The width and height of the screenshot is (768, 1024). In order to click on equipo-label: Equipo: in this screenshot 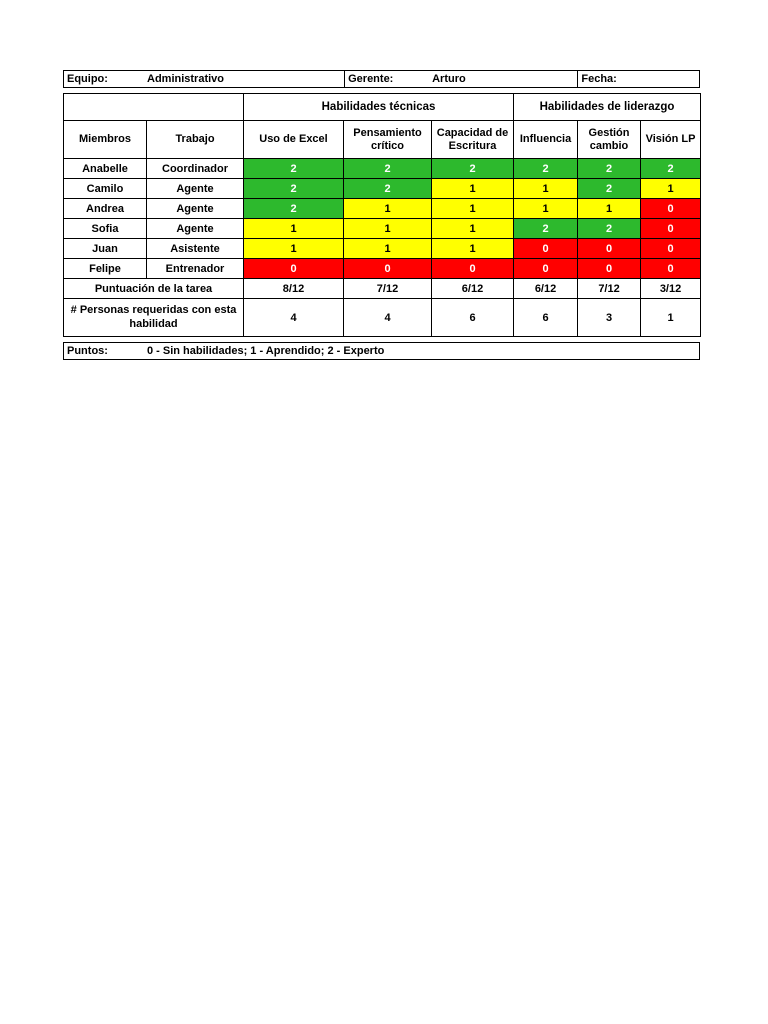, I will do `click(87, 79)`.